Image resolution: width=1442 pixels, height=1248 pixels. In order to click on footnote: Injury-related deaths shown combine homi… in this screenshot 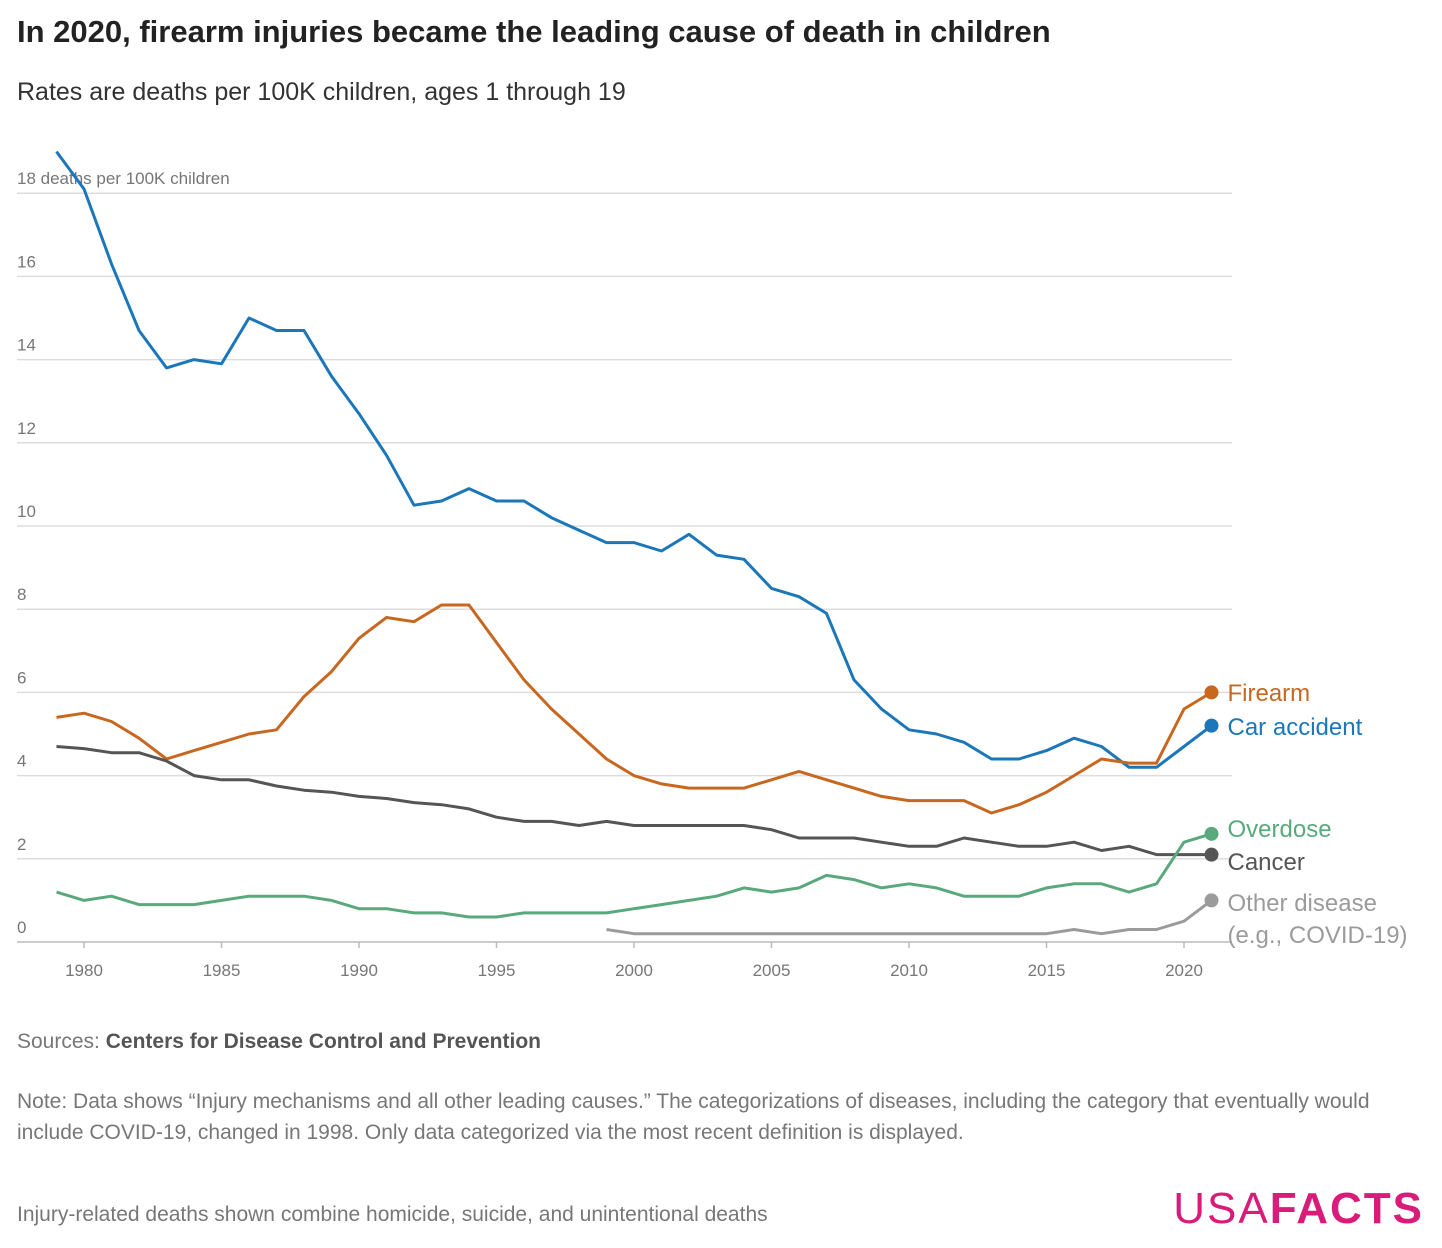, I will do `click(392, 1214)`.